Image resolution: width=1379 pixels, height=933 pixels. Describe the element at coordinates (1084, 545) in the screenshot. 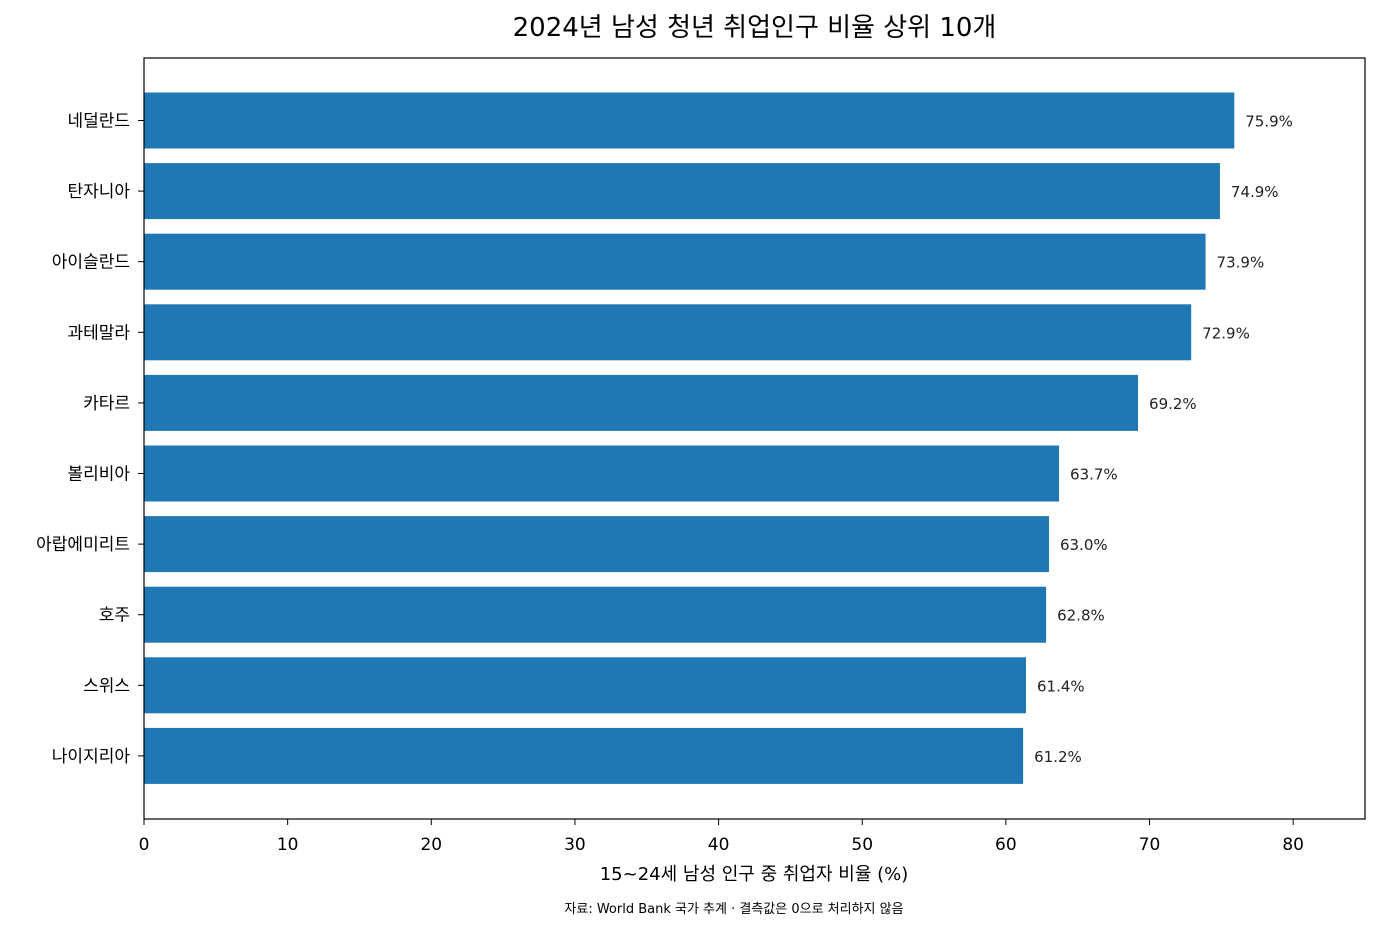

I see `data-label: 63.0%` at that location.